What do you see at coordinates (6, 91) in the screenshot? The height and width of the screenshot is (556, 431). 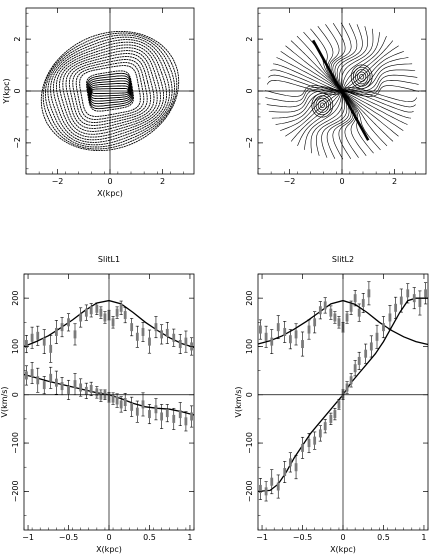 I see `y-axis-label: Y(kpc)` at bounding box center [6, 91].